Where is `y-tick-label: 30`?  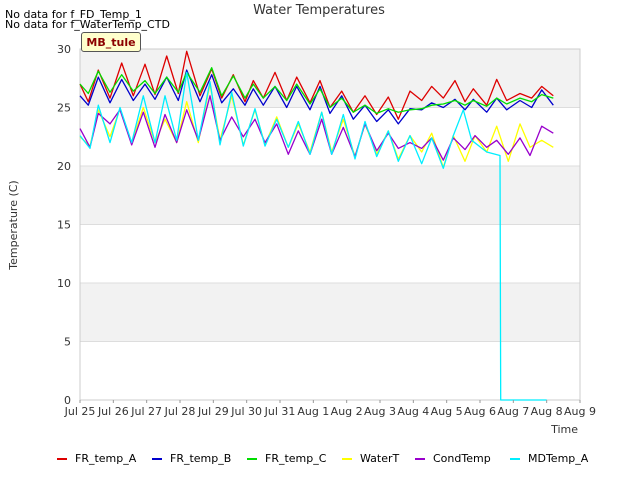
y-tick-label: 30 is located at coordinates (64, 49).